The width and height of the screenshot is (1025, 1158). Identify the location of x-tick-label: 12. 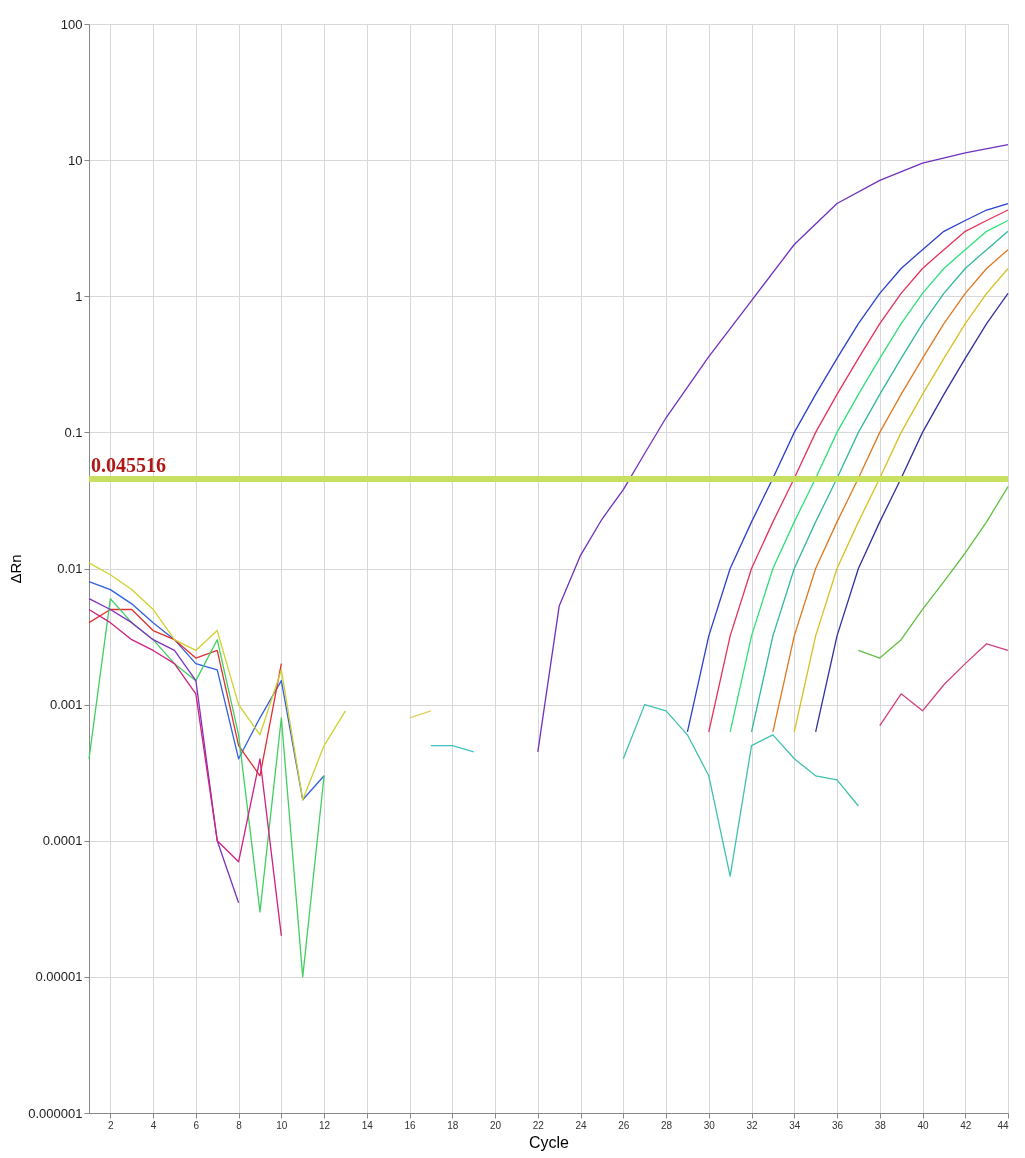
(325, 1125).